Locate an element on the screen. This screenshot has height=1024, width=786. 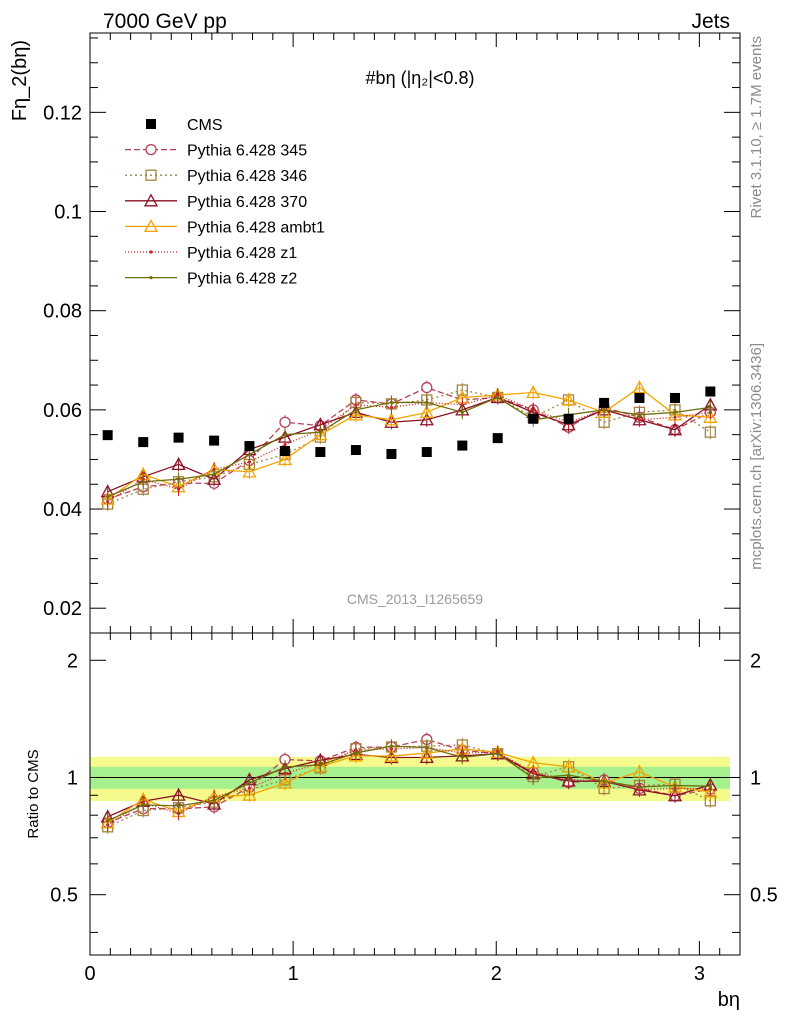
x-tick-label: 1 is located at coordinates (293, 974).